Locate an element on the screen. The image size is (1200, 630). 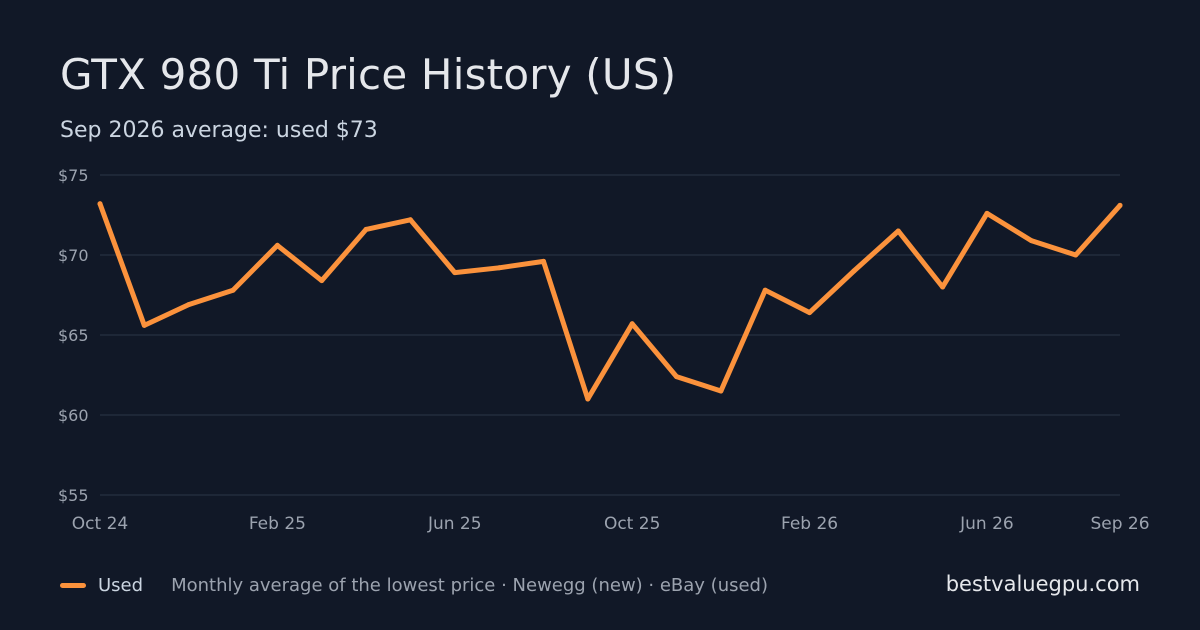
x-tick-label: Feb 26 is located at coordinates (809, 524).